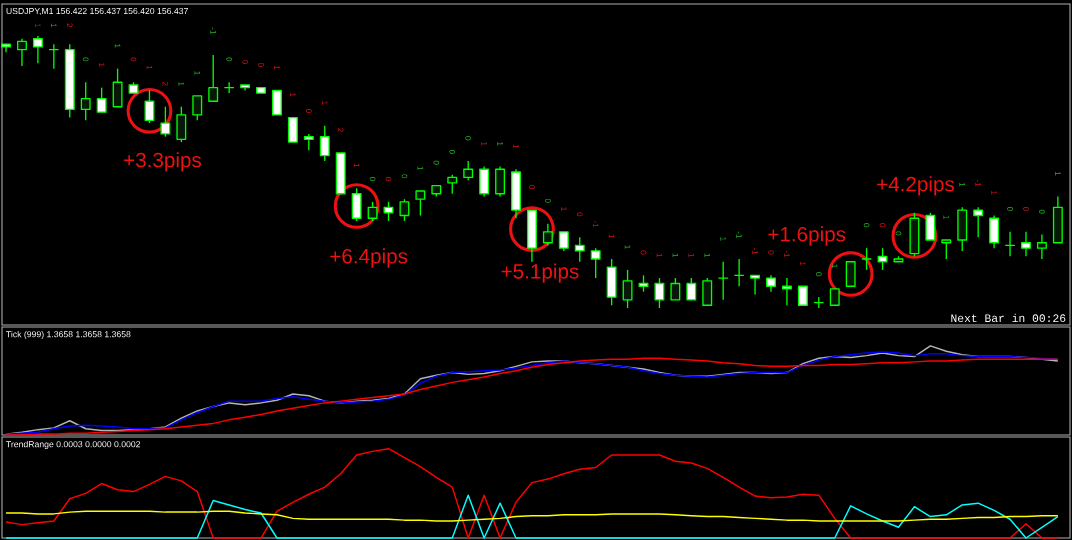  What do you see at coordinates (540, 273) in the screenshot?
I see `annotation: +5.1pips` at bounding box center [540, 273].